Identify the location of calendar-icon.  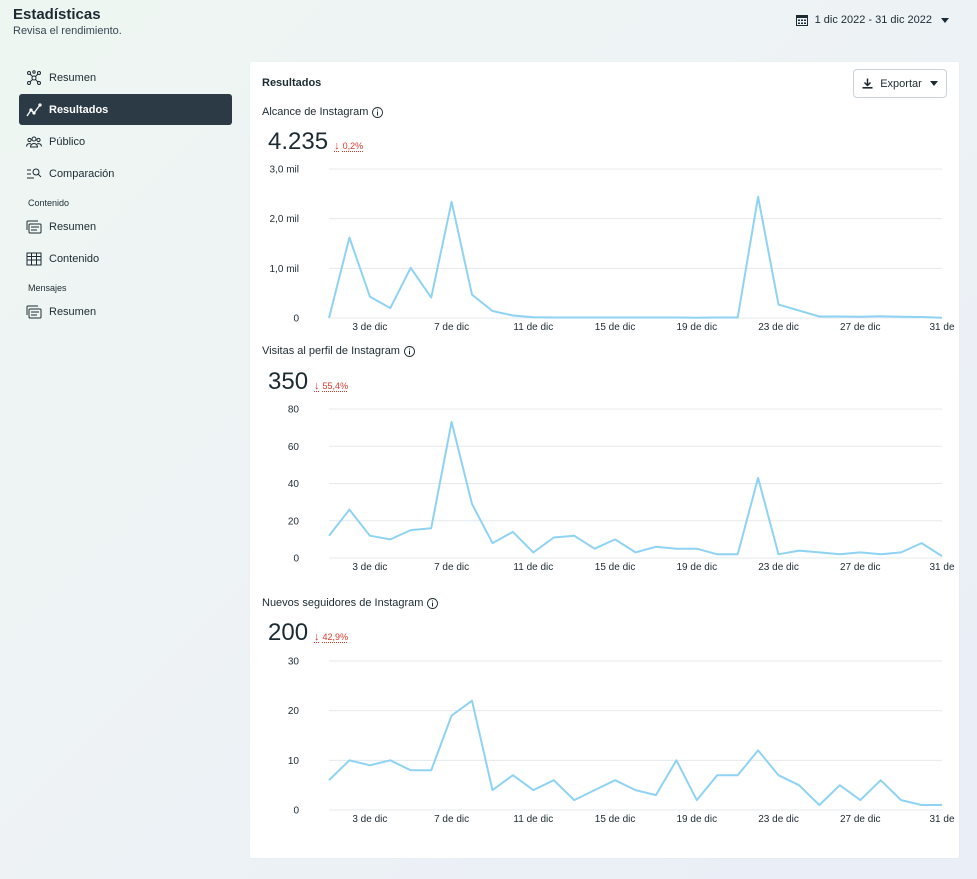
(801, 20).